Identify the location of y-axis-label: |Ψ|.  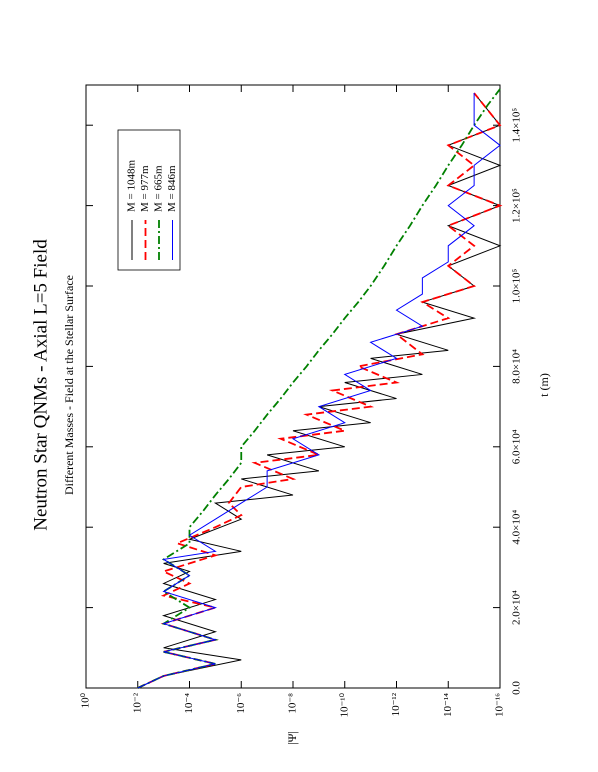
(292, 738).